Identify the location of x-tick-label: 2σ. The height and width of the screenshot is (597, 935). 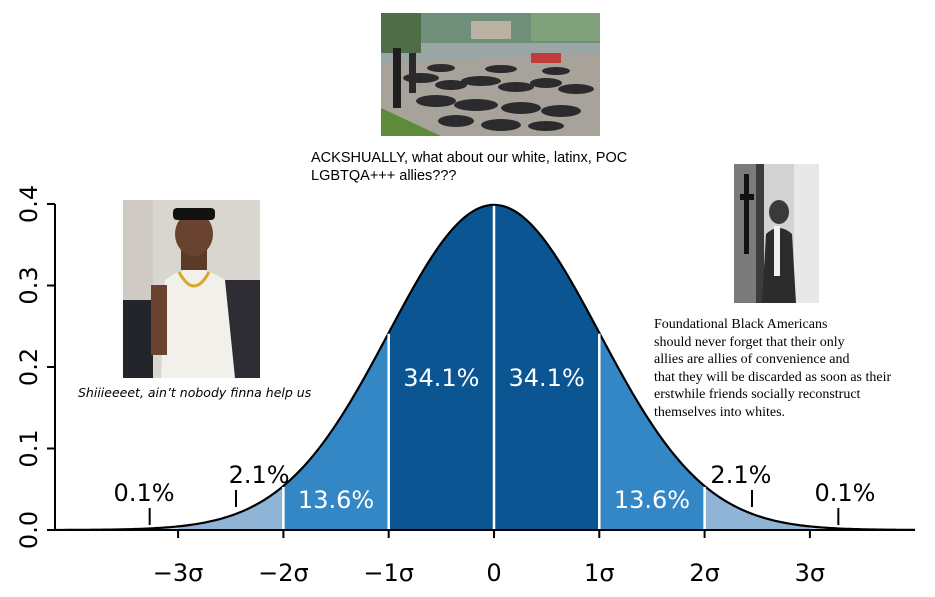
(704, 573).